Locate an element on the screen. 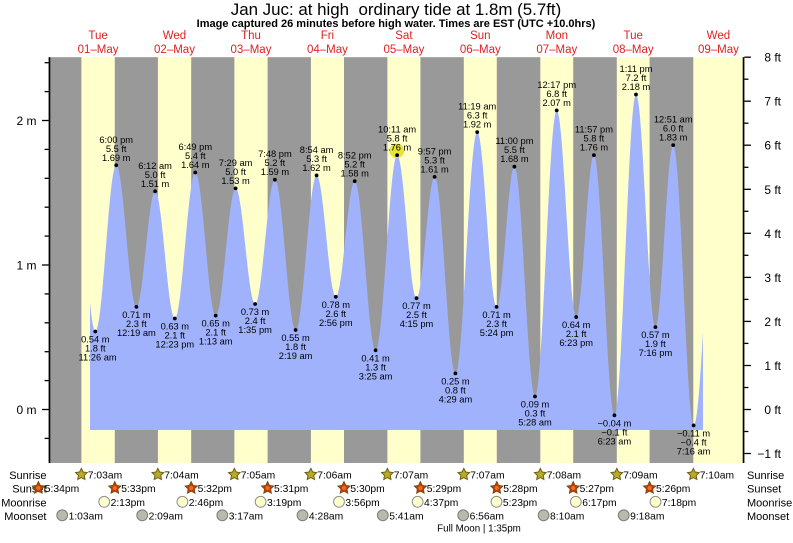 The image size is (793, 543). svg-text: 6:56am is located at coordinates (487, 517).